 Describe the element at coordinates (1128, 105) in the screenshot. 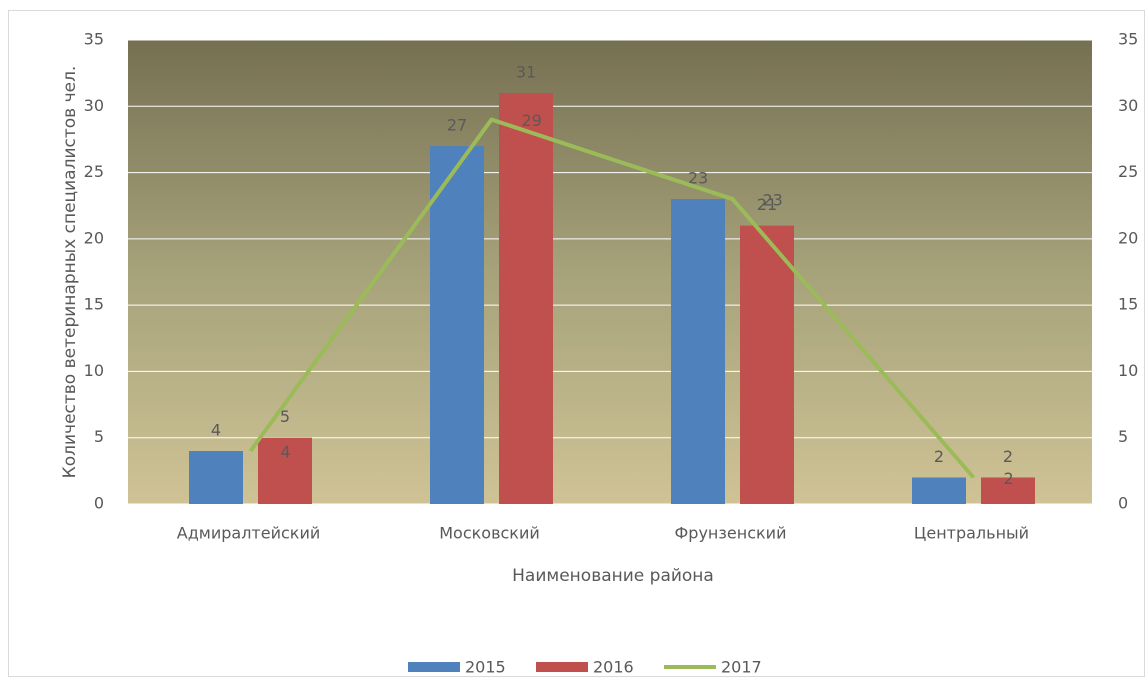

I see `y2-tick-label: 30` at that location.